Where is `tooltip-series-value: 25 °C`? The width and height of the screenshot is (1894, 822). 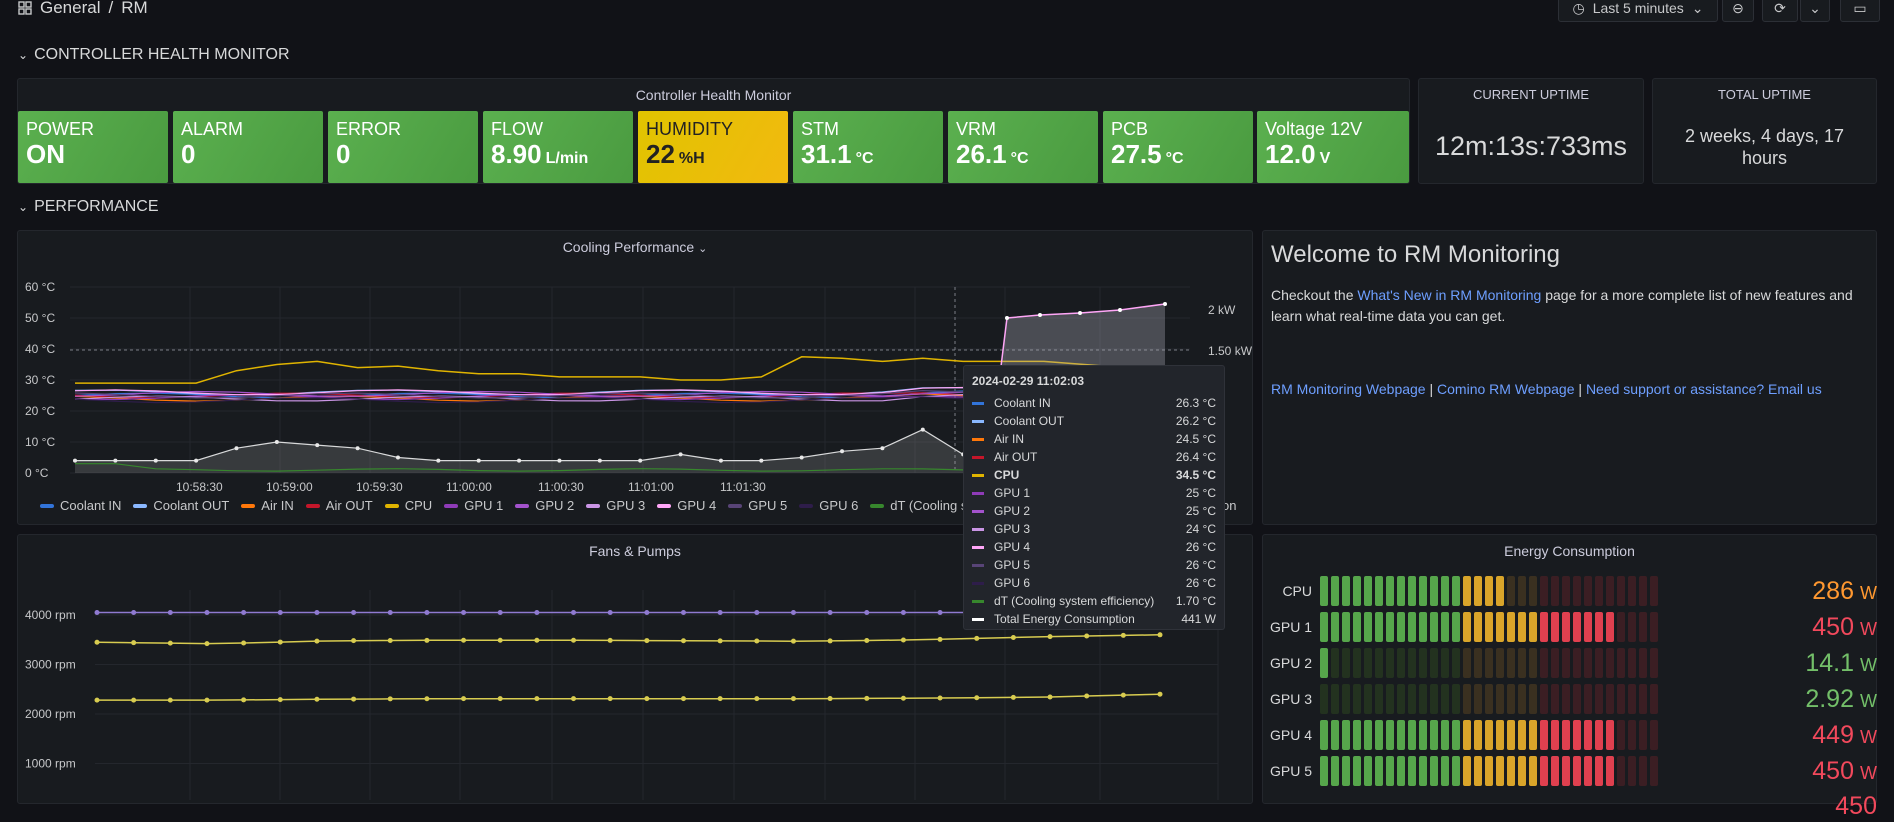
tooltip-series-value: 25 °C is located at coordinates (1200, 493).